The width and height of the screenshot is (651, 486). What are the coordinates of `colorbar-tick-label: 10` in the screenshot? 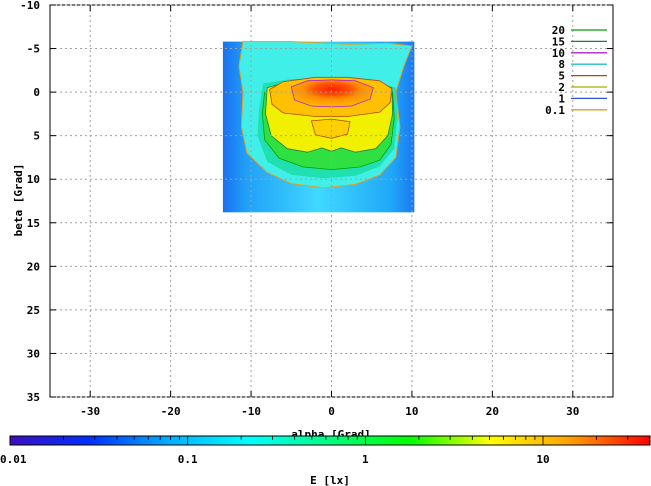 It's located at (542, 459).